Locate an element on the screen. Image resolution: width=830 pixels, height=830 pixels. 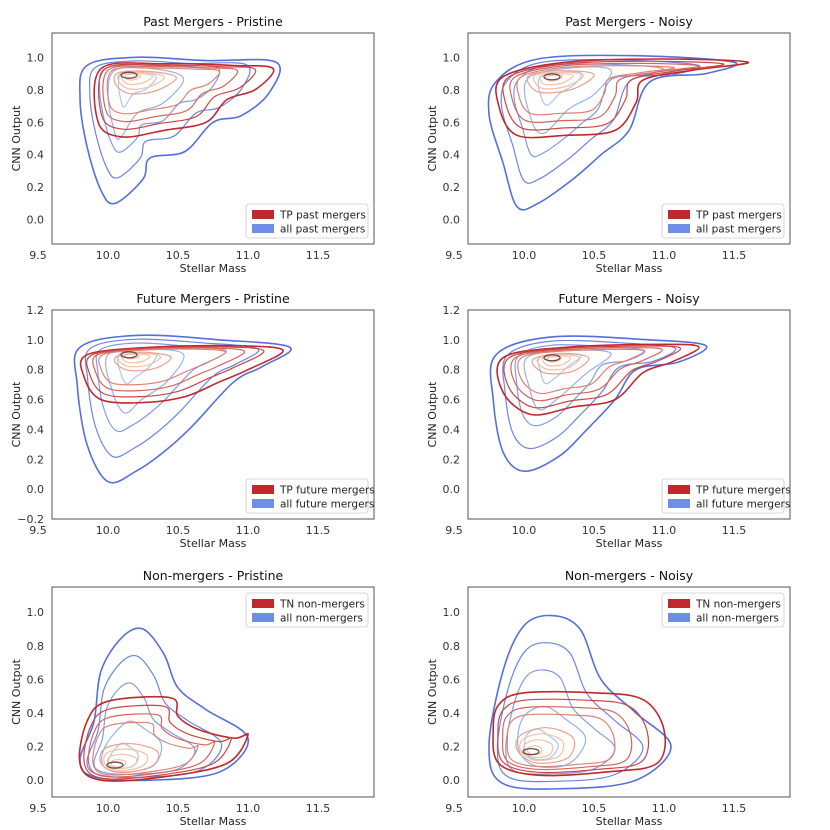
panel-title: Non-mergers - Noisy is located at coordinates (629, 575).